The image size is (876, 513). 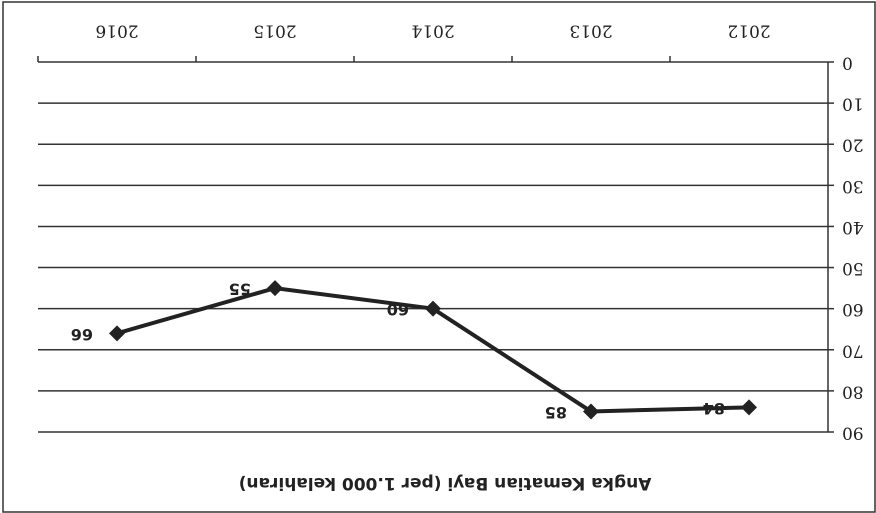 What do you see at coordinates (432, 31) in the screenshot?
I see `x-tick-label: 2014` at bounding box center [432, 31].